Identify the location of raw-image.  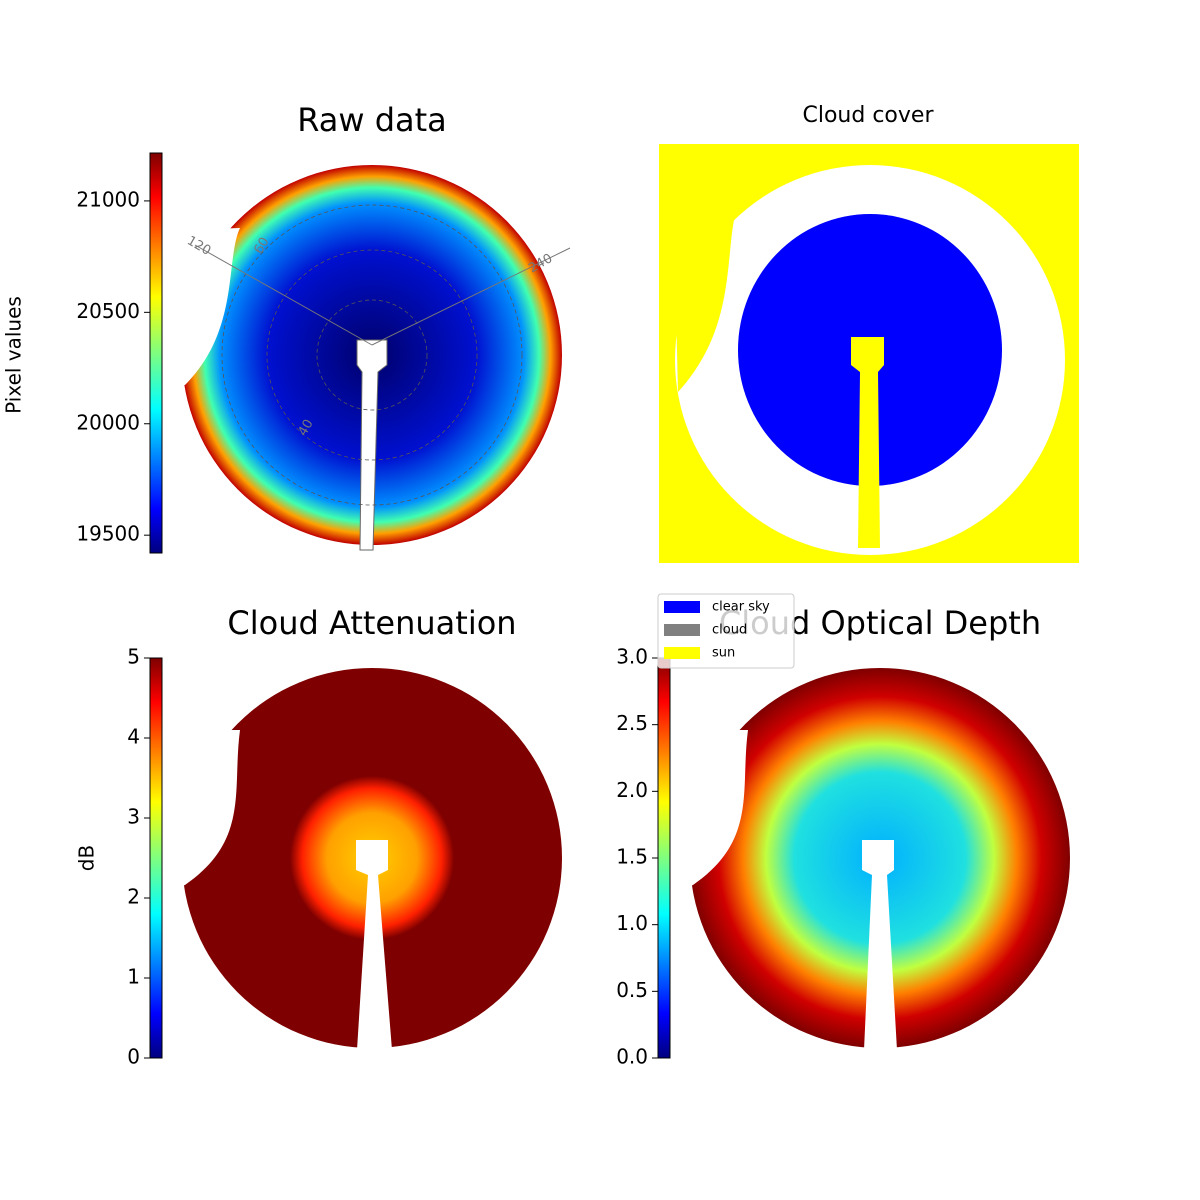
(370, 358).